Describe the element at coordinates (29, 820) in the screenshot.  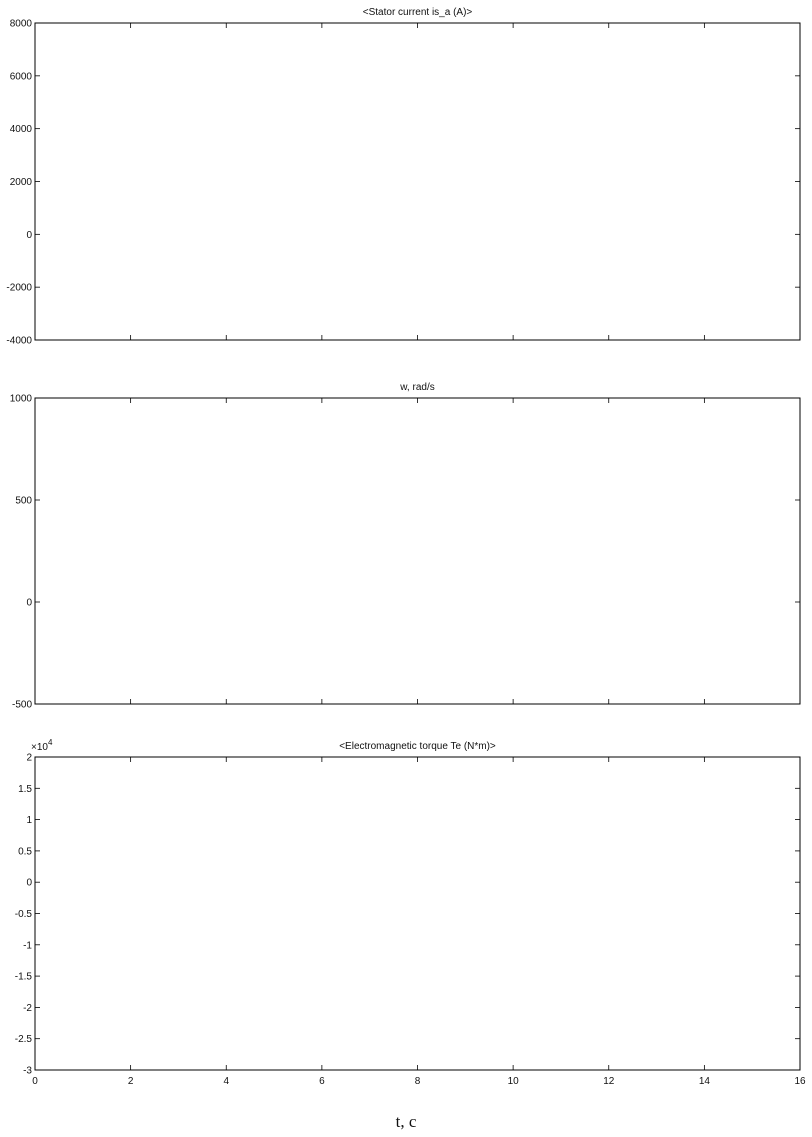
I see `y-tick-label: 1` at that location.